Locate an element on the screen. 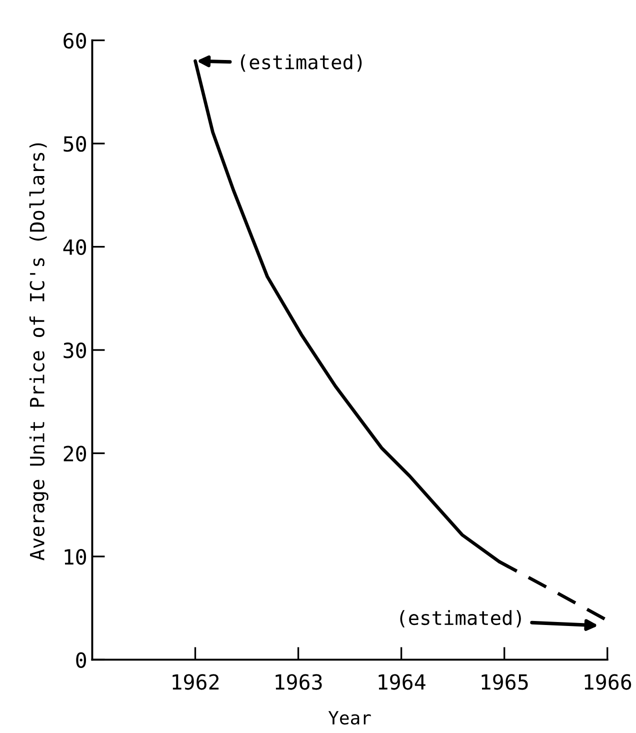 Image resolution: width=636 pixels, height=733 pixels. y-tick-label: 40 is located at coordinates (74, 247).